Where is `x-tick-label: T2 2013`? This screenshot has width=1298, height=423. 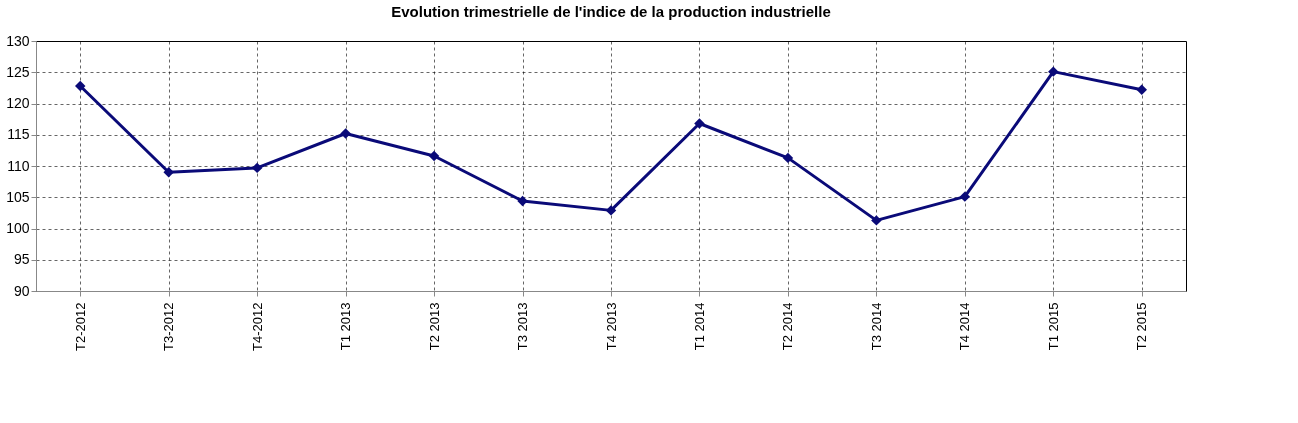
x-tick-label: T2 2013 is located at coordinates (434, 326).